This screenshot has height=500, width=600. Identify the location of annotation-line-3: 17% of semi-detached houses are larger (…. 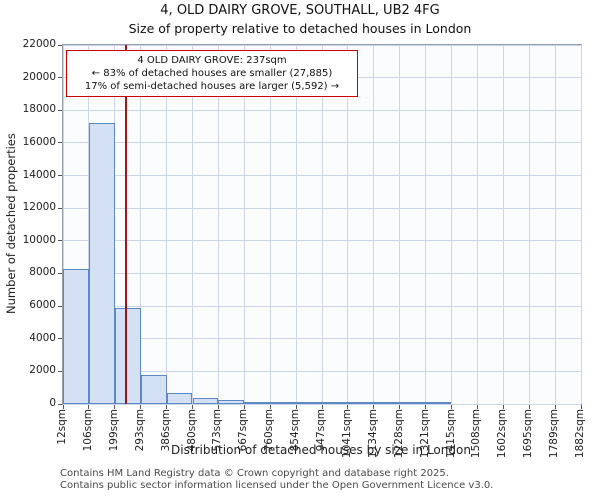
(212, 86).